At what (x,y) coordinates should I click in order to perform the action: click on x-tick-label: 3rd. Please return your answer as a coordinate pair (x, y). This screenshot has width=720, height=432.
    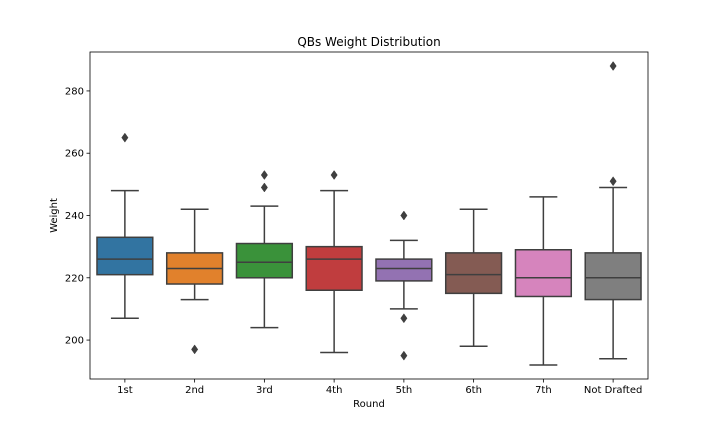
    Looking at the image, I should click on (264, 390).